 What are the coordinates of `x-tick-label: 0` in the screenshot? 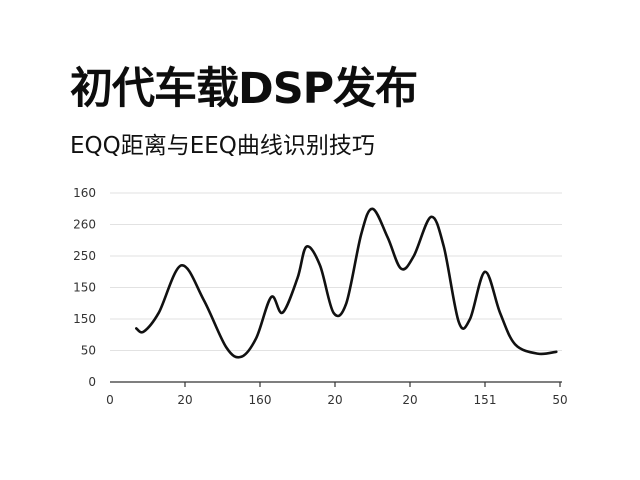 It's located at (110, 400).